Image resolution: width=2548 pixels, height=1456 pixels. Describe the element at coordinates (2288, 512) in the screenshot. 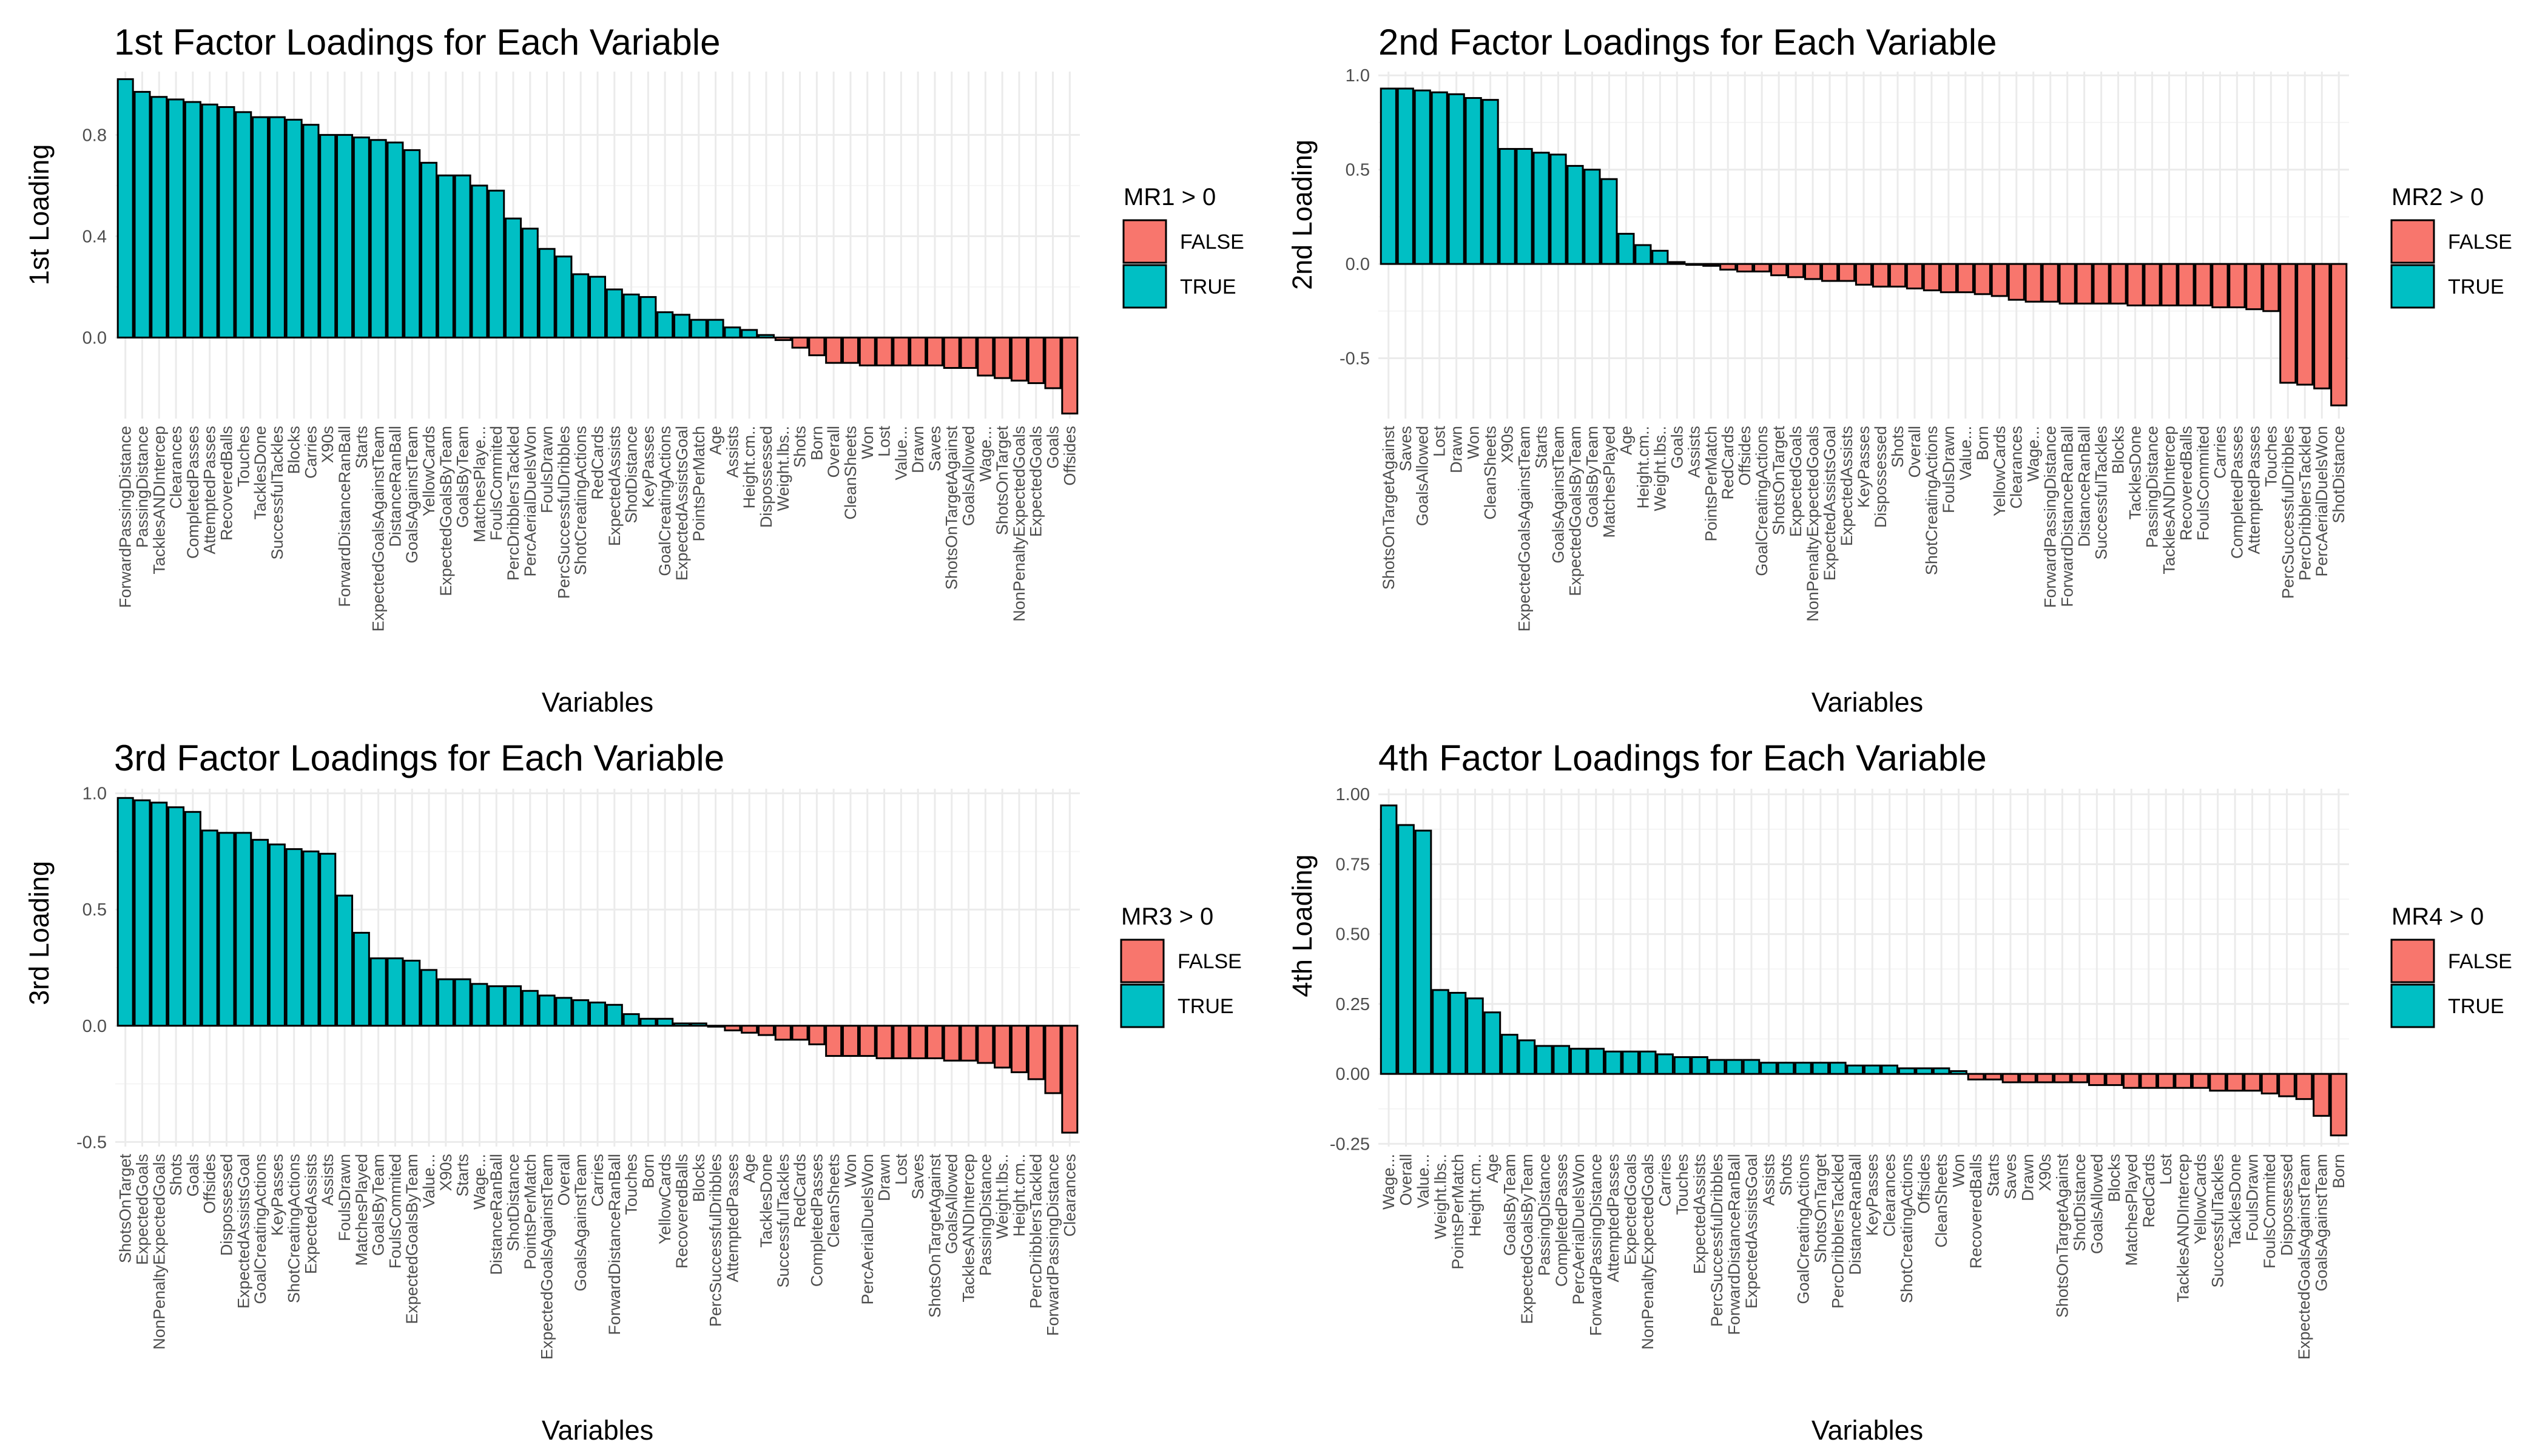

I see `x-tick-label: PercSuccessfulDribbles` at that location.